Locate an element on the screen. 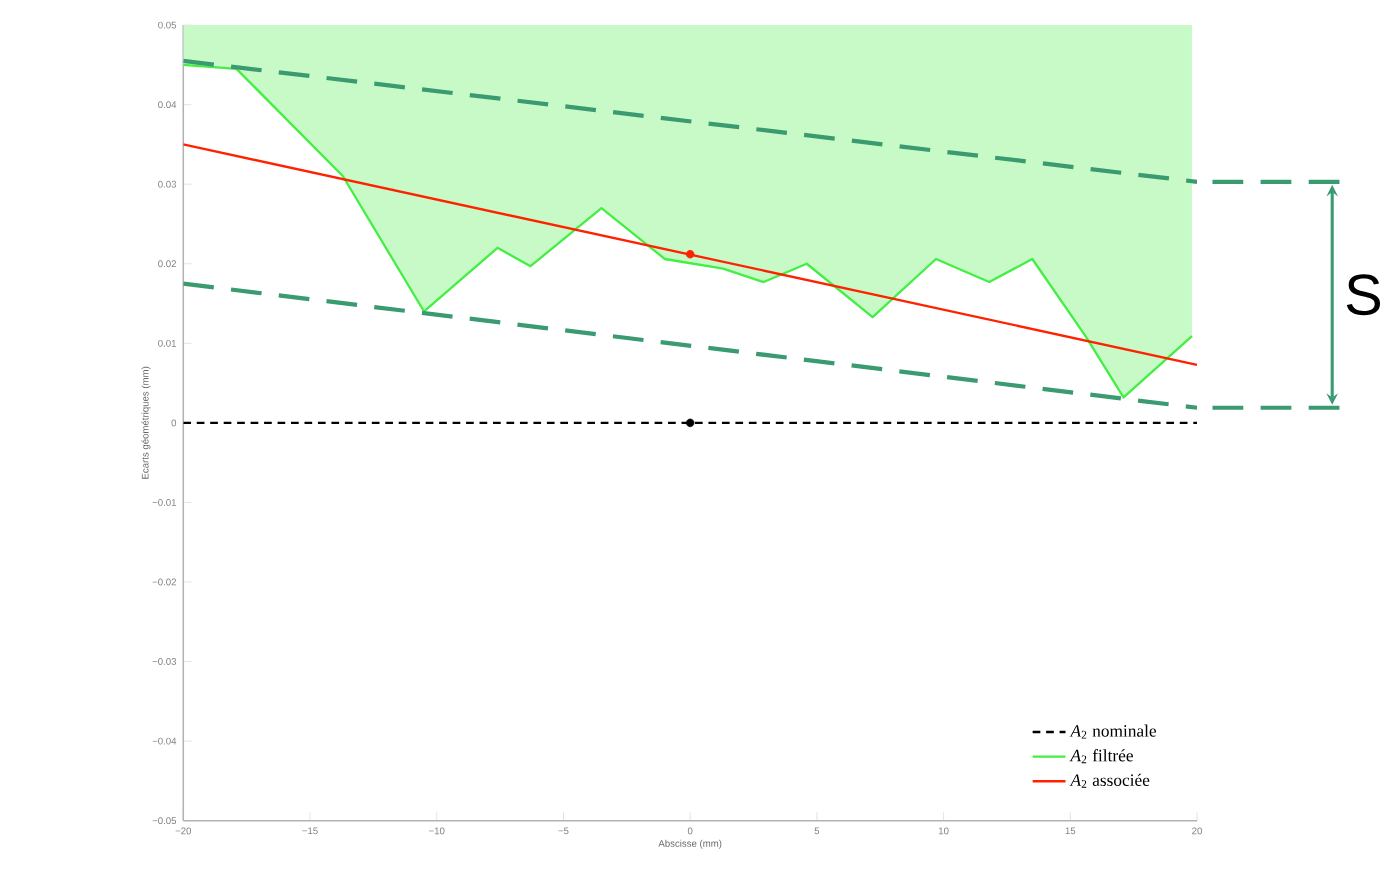 This screenshot has height=884, width=1394. legend-label: A$_{2}$ associée is located at coordinates (1109, 780).